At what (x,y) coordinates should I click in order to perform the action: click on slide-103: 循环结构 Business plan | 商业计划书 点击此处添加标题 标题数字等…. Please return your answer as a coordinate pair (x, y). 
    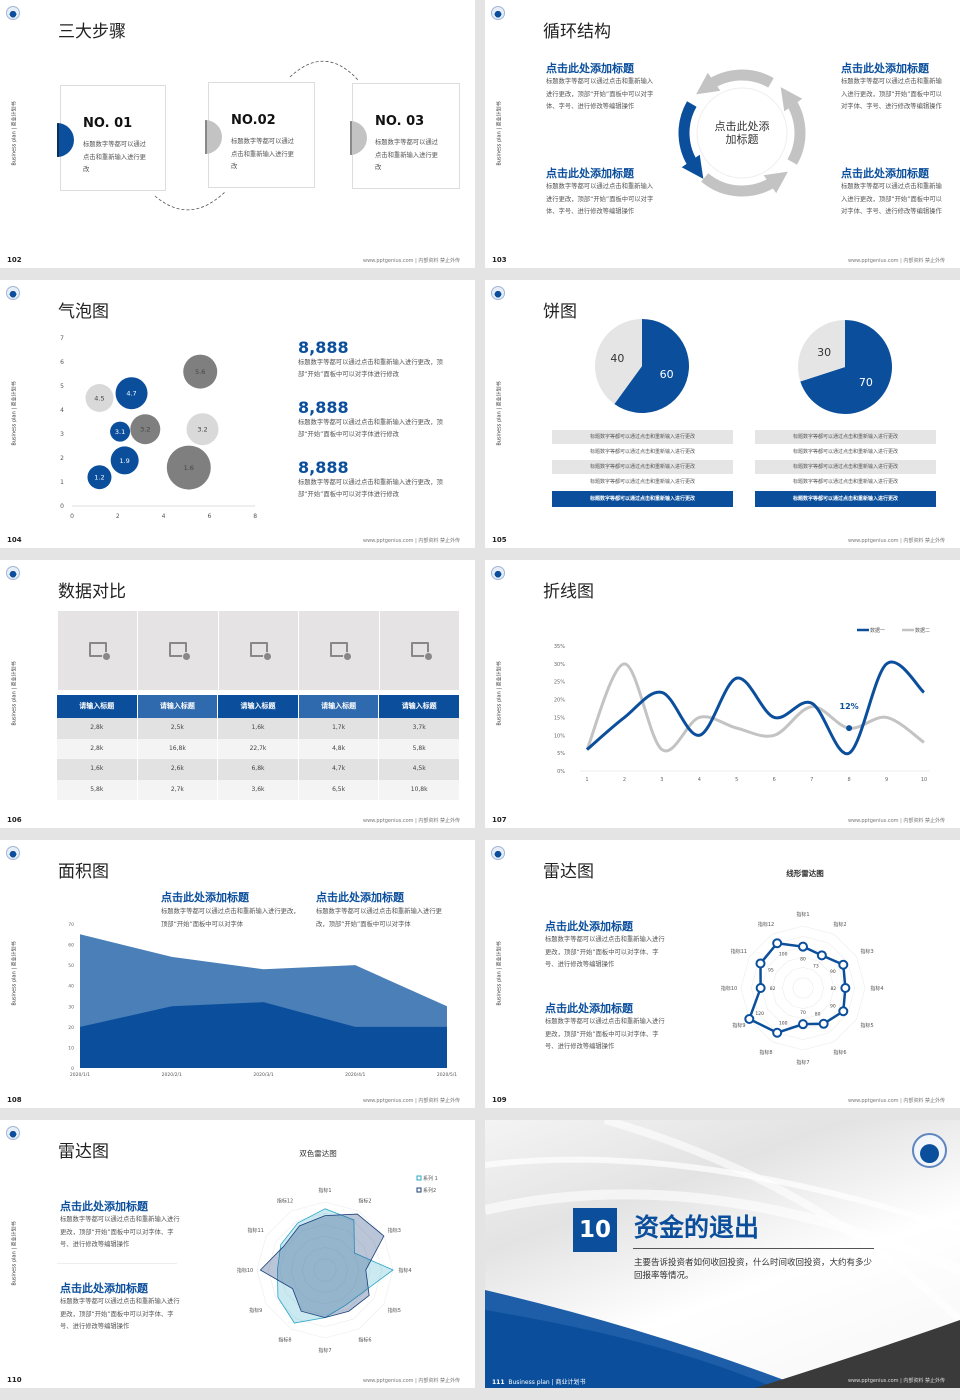
    Looking at the image, I should click on (722, 134).